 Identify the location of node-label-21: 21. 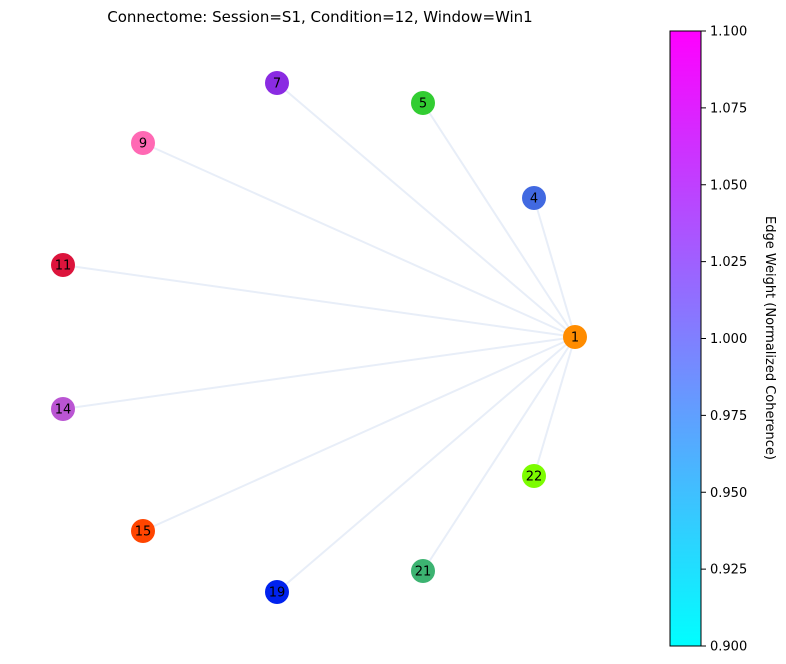
(423, 572).